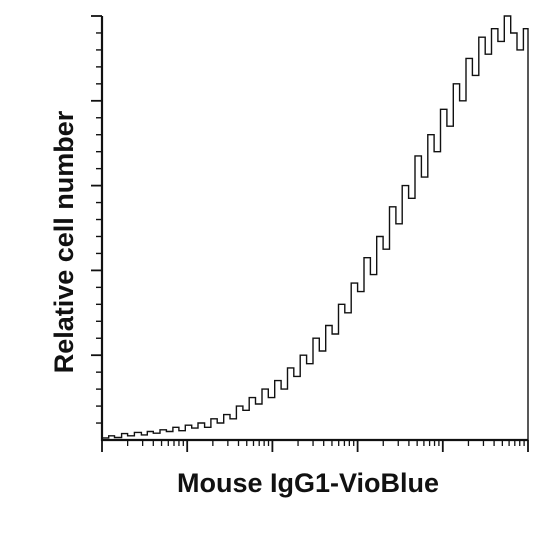 This screenshot has width=542, height=543. I want to click on x-axis-ticks, so click(315, 446).